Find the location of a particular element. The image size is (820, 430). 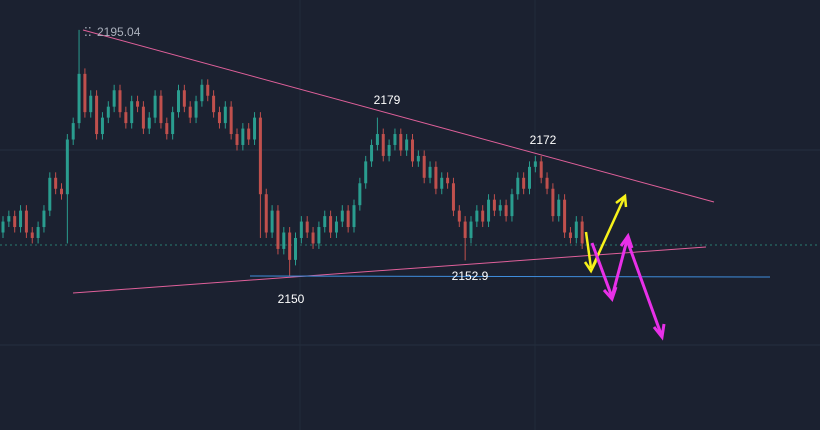

magenta-arrows is located at coordinates (628, 286).